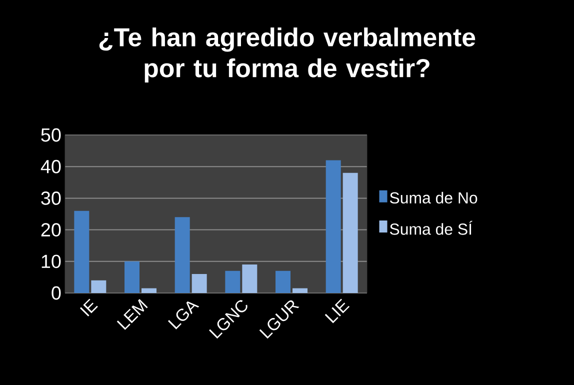  Describe the element at coordinates (287, 55) in the screenshot. I see `chart-title: ¿Te han agredido verbalmente por tu forma de vestir?` at that location.